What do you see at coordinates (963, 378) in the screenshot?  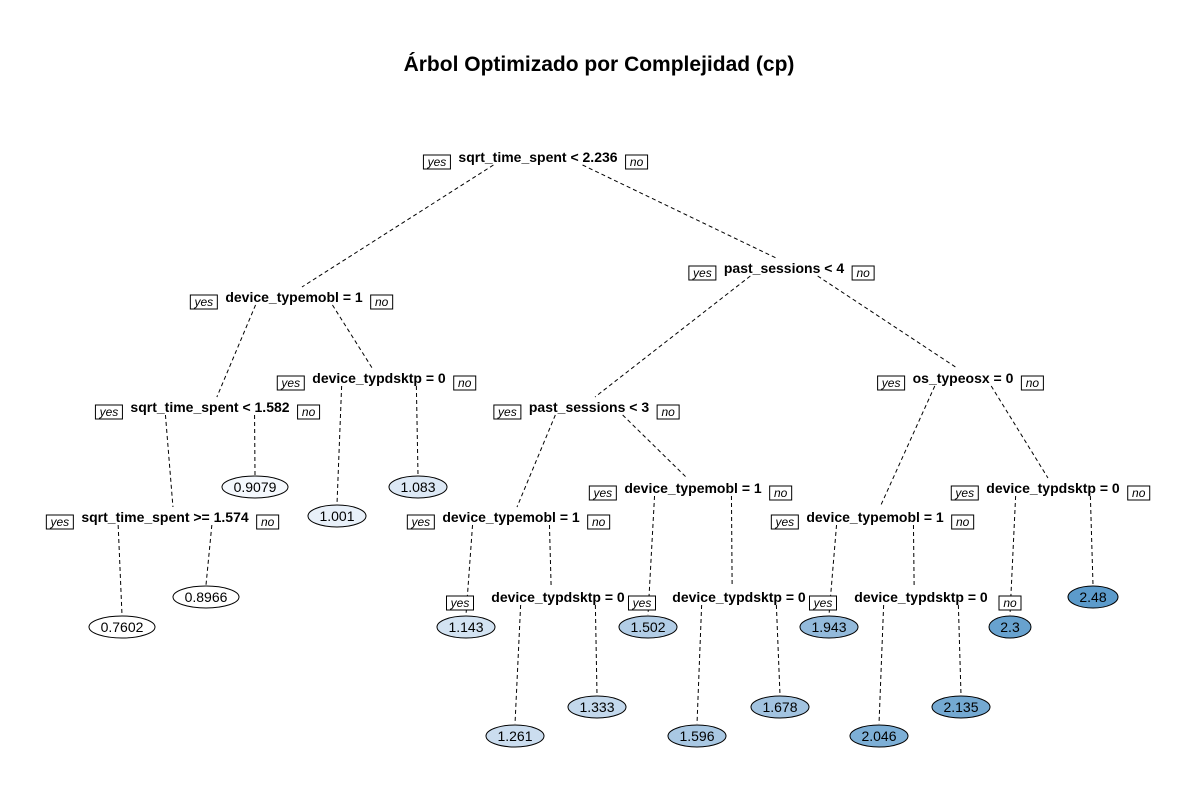 I see `split-node-label: os_typeosx = 0` at bounding box center [963, 378].